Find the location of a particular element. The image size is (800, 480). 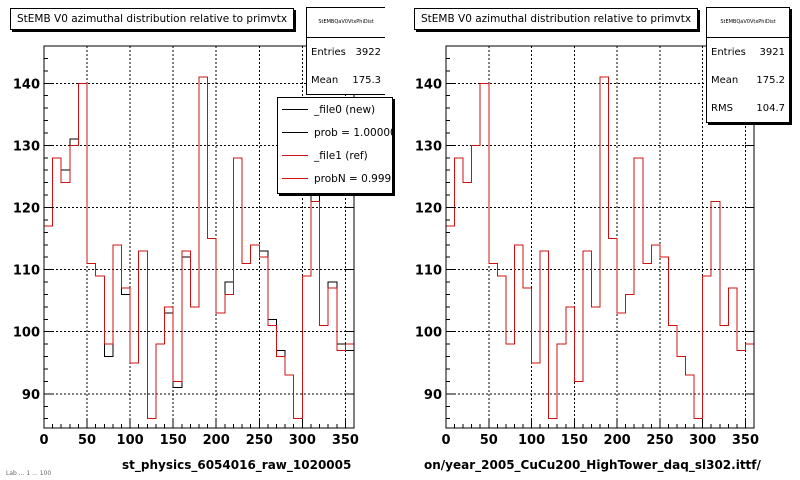

panel1-stats-row: Entries 3922 is located at coordinates (346, 52).